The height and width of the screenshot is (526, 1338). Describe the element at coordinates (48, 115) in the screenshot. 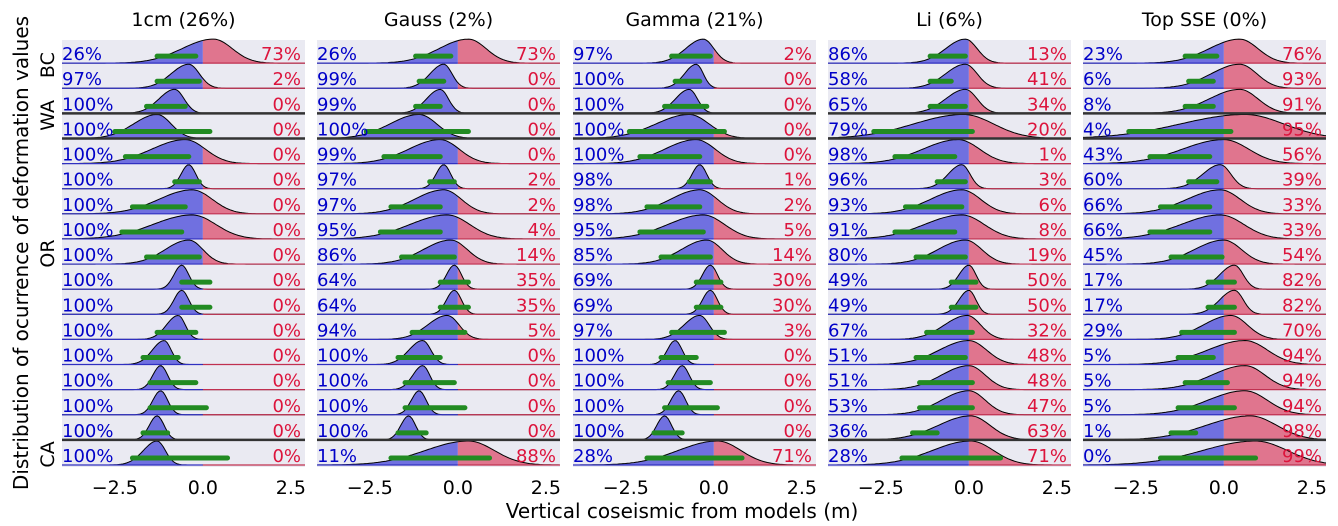

I see `region-label: WA` at that location.